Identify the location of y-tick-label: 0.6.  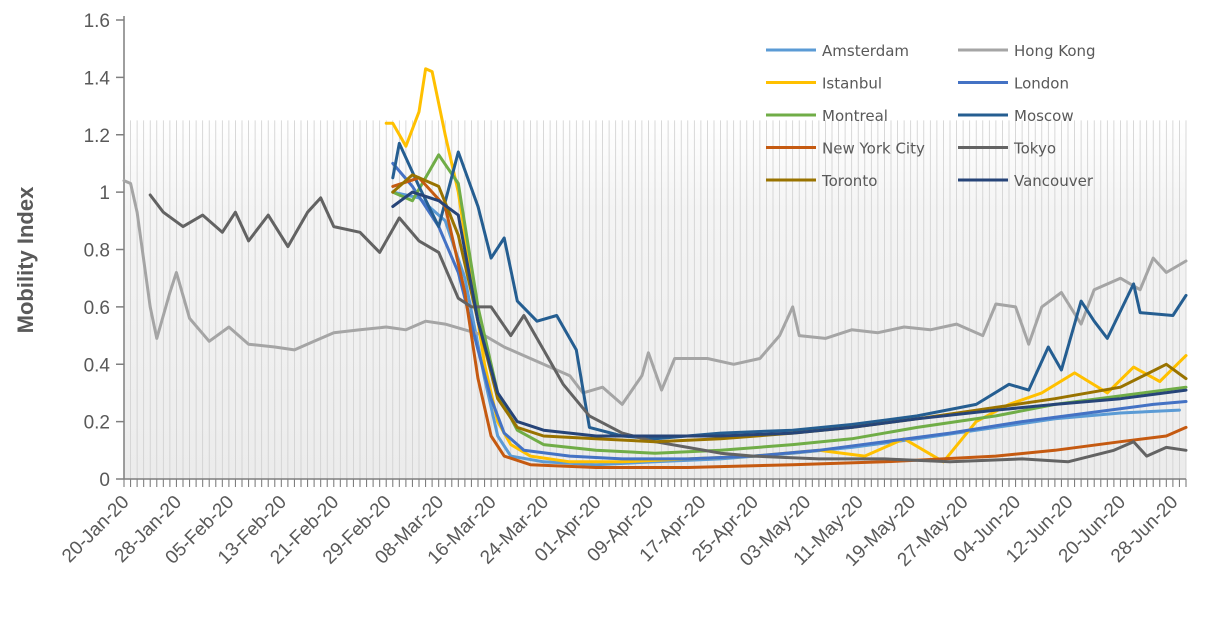
(97, 308).